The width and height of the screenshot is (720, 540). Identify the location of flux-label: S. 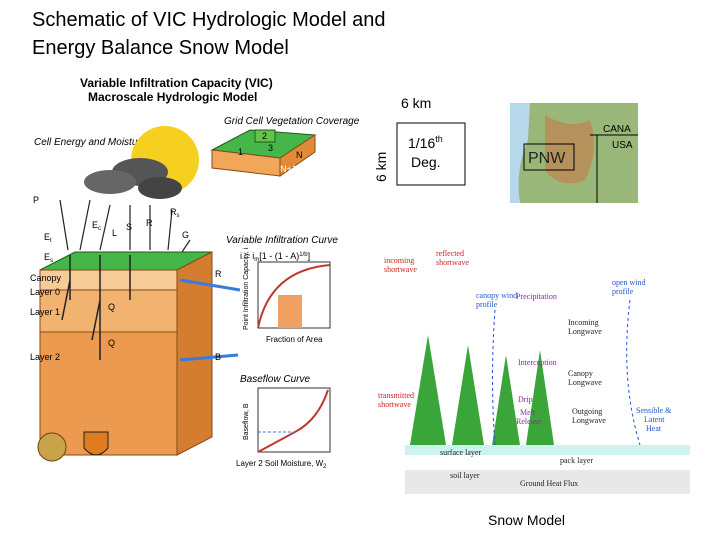
(129, 227).